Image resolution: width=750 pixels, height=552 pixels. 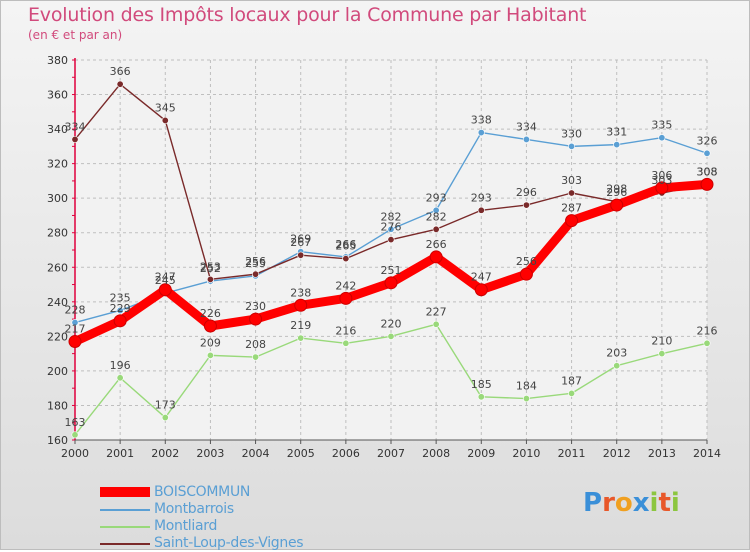 I want to click on data-label-boiscommun-2010: 256, so click(x=526, y=261).